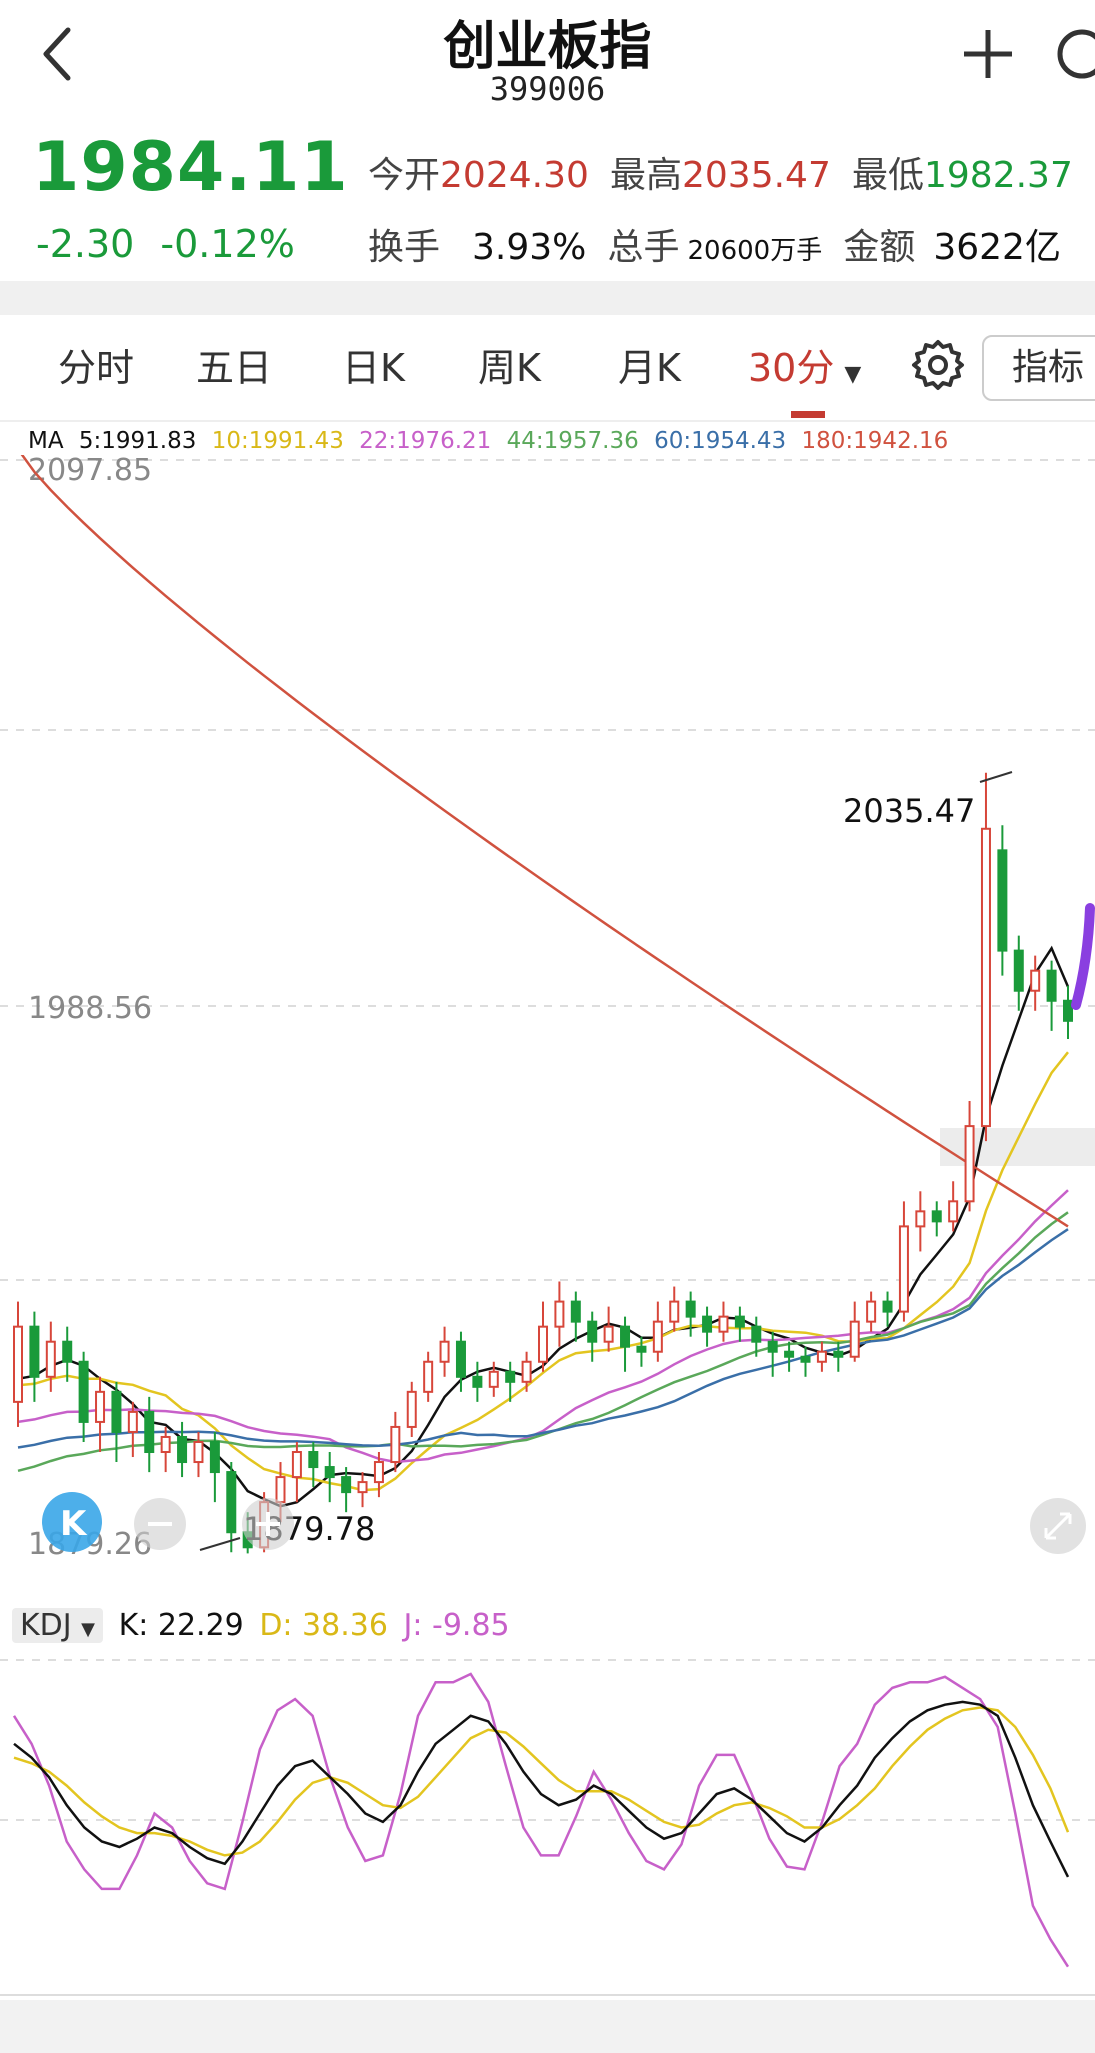 This screenshot has width=1095, height=2053. What do you see at coordinates (46, 1625) in the screenshot?
I see `kdj-selector-label: KDJ` at bounding box center [46, 1625].